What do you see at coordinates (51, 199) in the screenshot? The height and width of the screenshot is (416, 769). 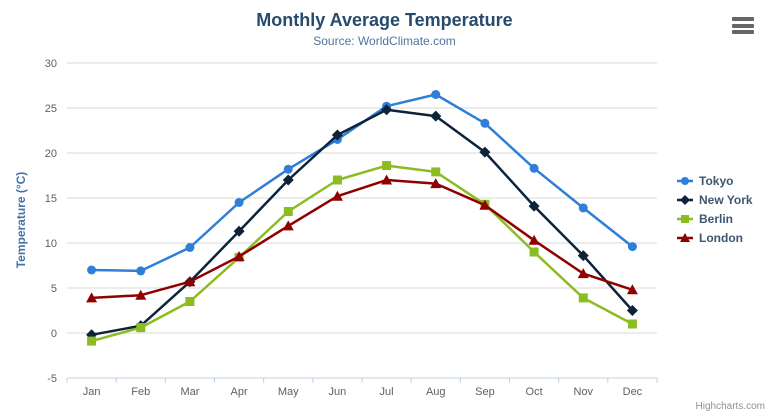 I see `y-axis-label: 15` at bounding box center [51, 199].